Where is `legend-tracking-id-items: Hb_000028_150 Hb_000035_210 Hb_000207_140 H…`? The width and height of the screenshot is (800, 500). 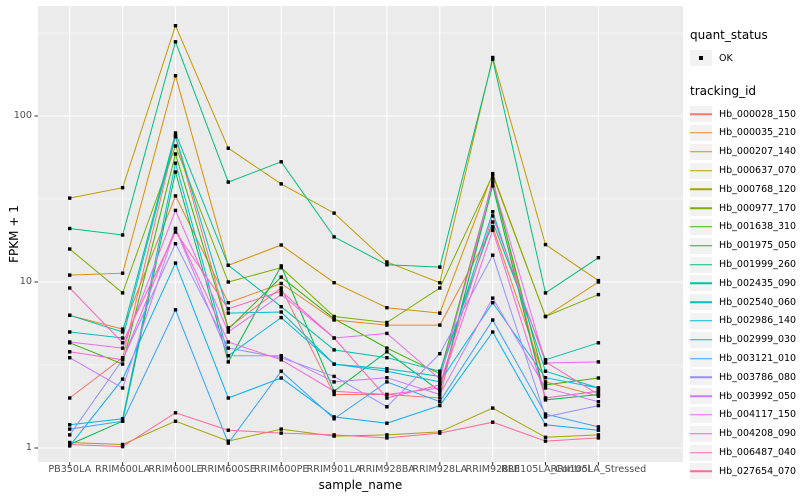 legend-tracking-id-items: Hb_000028_150 Hb_000035_210 Hb_000207_140 H… is located at coordinates (745, 293).